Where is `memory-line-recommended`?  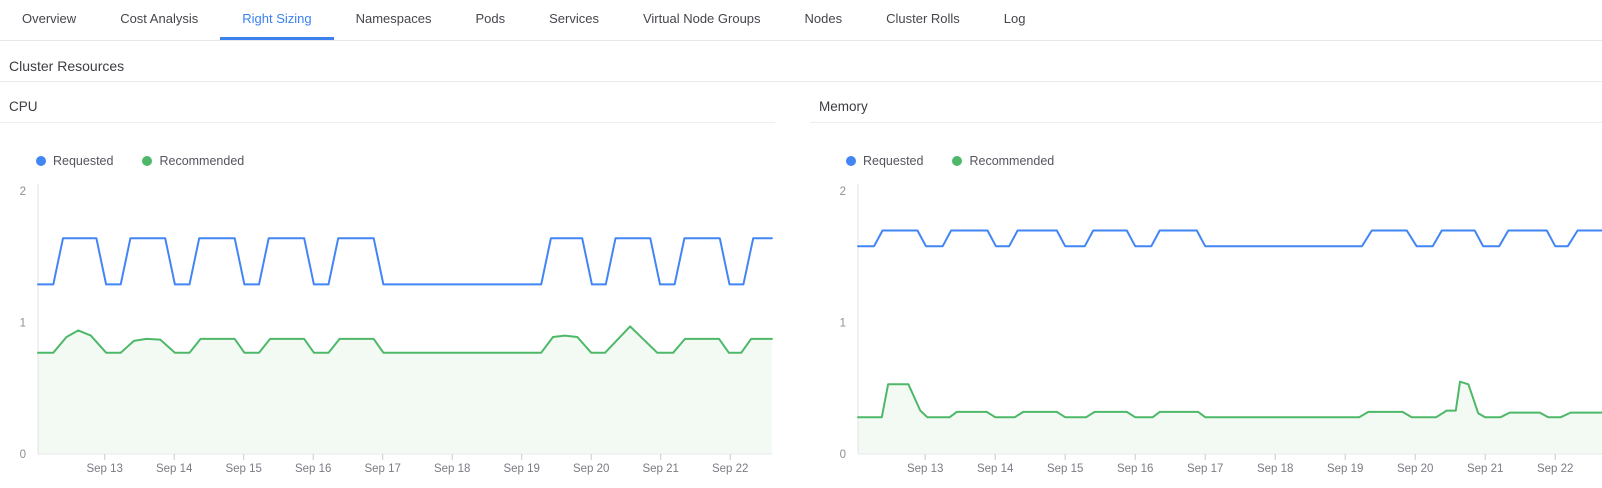 memory-line-recommended is located at coordinates (1229, 399).